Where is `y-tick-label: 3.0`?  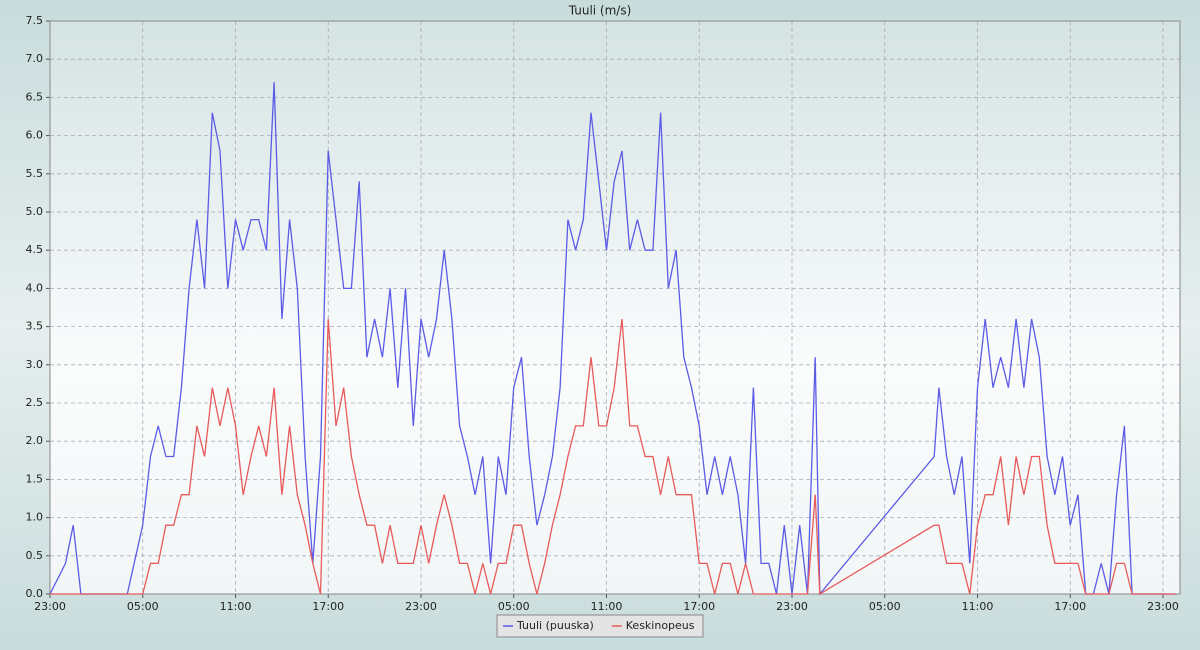
y-tick-label: 3.0 is located at coordinates (35, 364).